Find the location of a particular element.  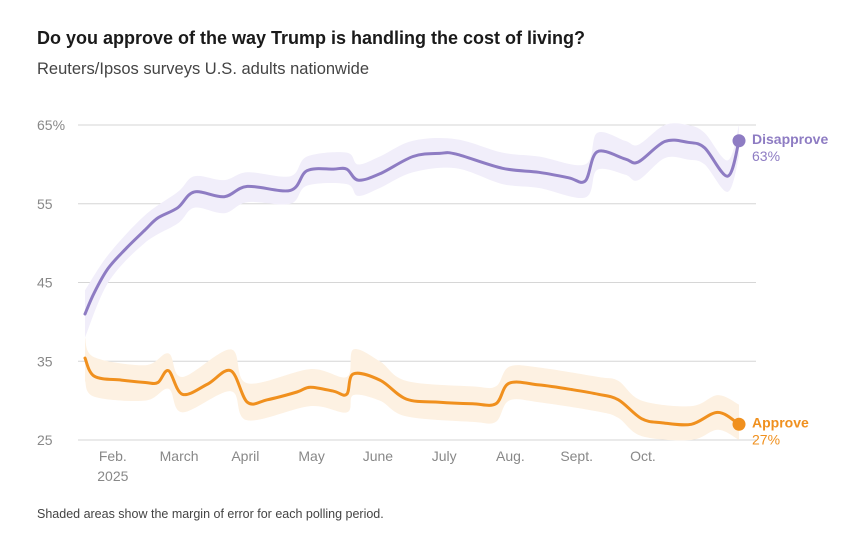

x-tick-label: March is located at coordinates (179, 456).